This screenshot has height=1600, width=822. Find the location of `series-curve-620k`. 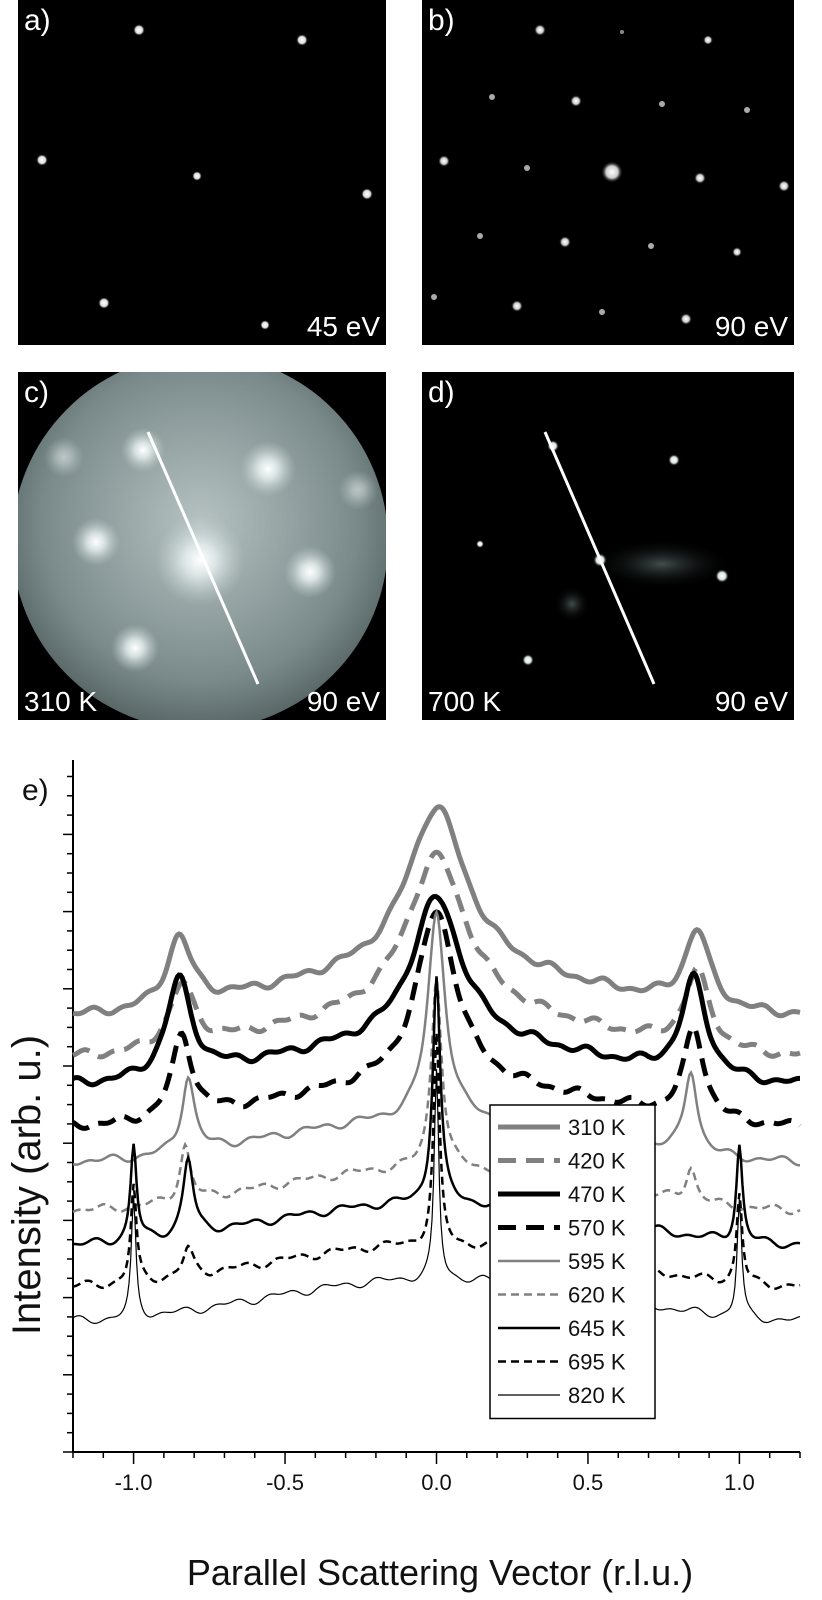

series-curve-620k is located at coordinates (436, 1097).